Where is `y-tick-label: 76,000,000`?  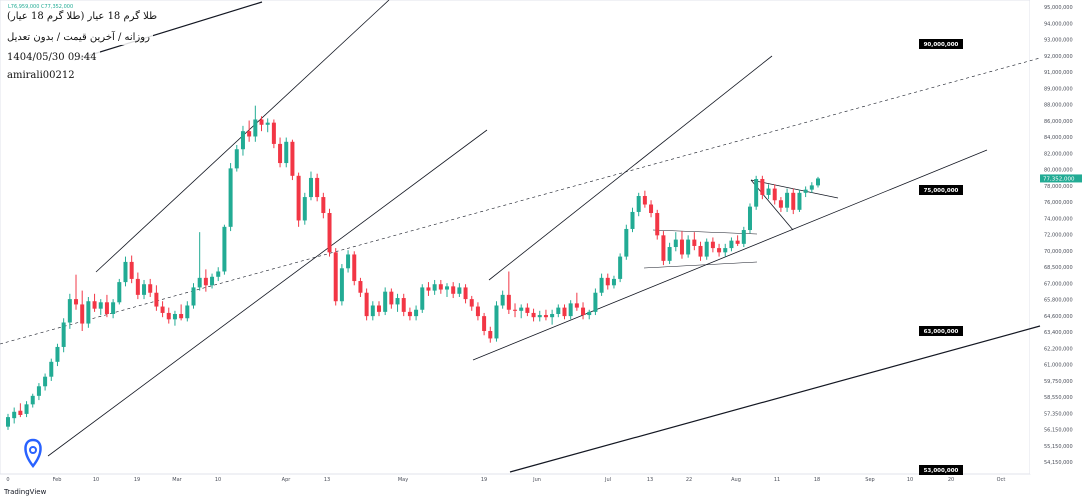
y-tick-label: 76,000,000 is located at coordinates (1058, 203).